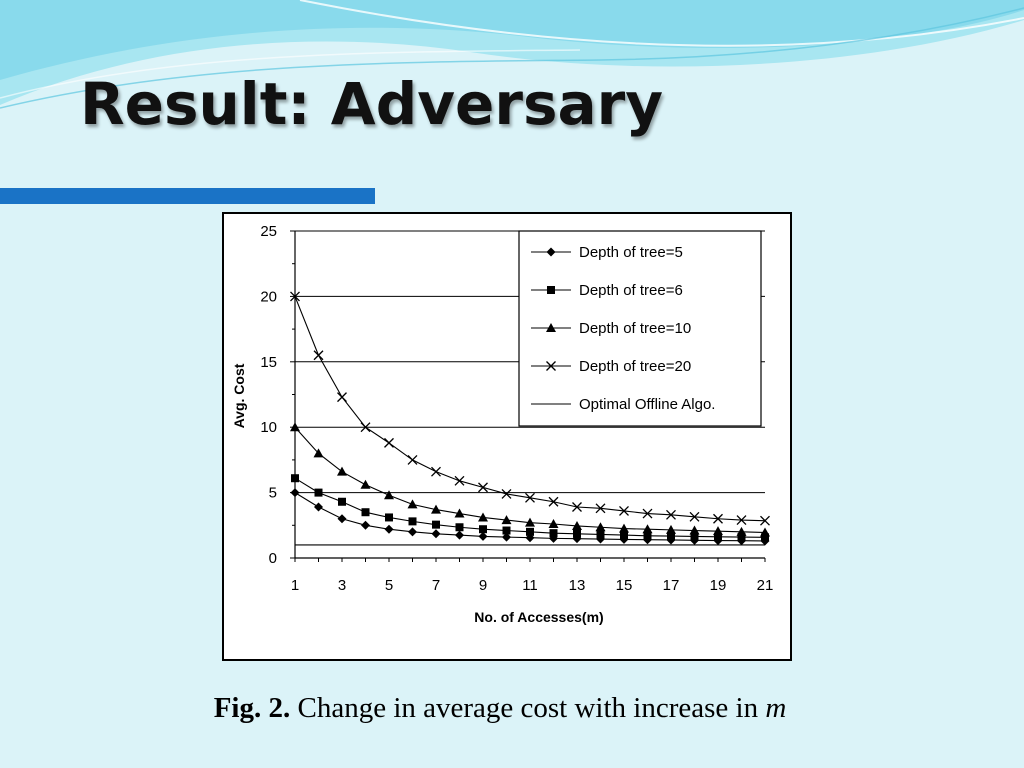  Describe the element at coordinates (577, 585) in the screenshot. I see `x-tick-label: 13` at that location.